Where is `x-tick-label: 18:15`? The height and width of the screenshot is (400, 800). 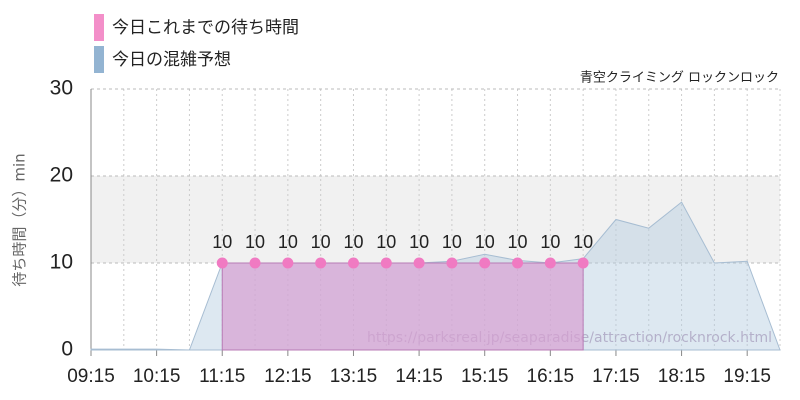 x-tick-label: 18:15 is located at coordinates (682, 376).